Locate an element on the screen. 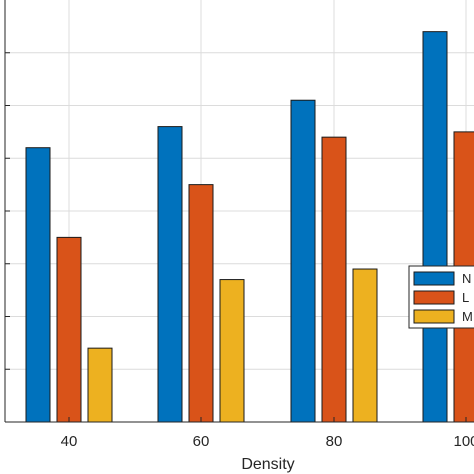 Image resolution: width=474 pixels, height=474 pixels. legend-label-l: L is located at coordinates (465, 297).